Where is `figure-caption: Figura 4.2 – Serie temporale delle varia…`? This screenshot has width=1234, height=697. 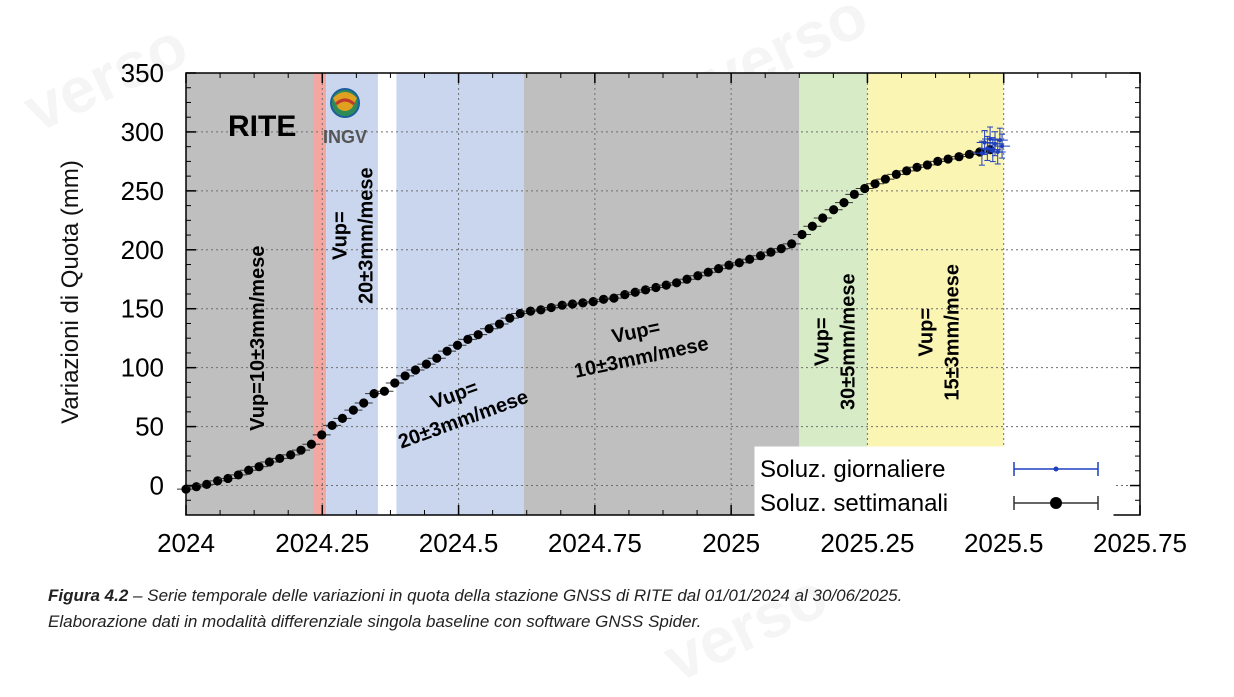 figure-caption: Figura 4.2 – Serie temporale delle varia… is located at coordinates (622, 609).